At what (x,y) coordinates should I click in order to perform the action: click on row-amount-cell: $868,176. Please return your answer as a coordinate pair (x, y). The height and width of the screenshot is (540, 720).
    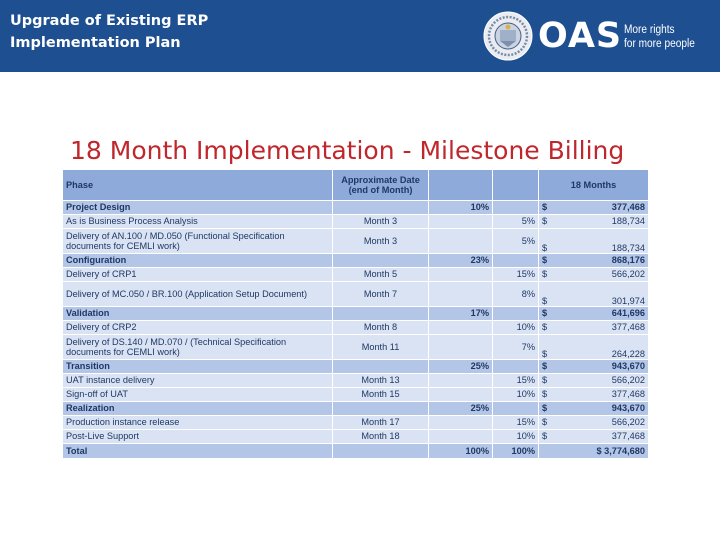
    Looking at the image, I should click on (593, 260).